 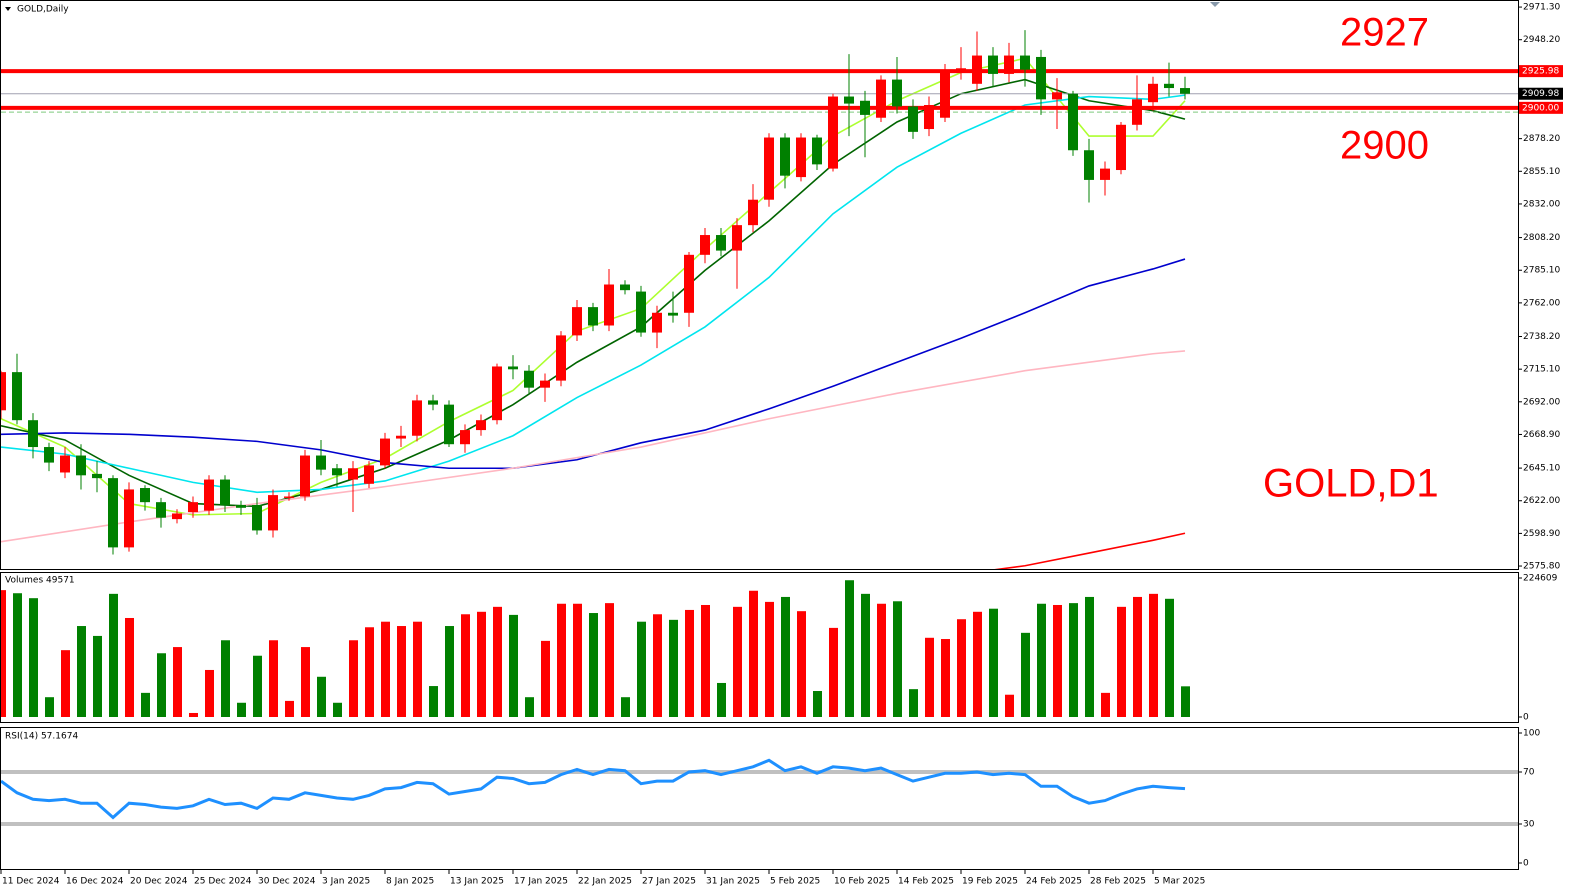 I want to click on y-tick-label: 2785.10, so click(x=1541, y=271).